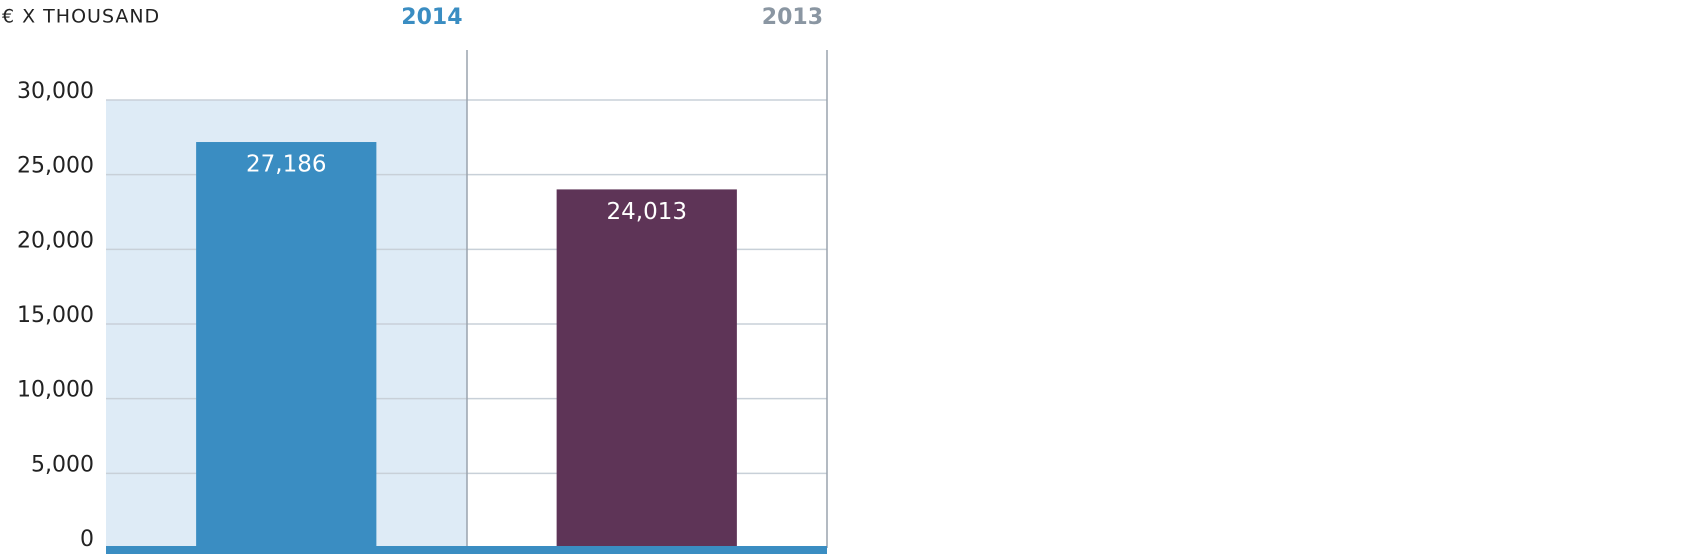  I want to click on y-tick-label: 10,000, so click(55, 390).